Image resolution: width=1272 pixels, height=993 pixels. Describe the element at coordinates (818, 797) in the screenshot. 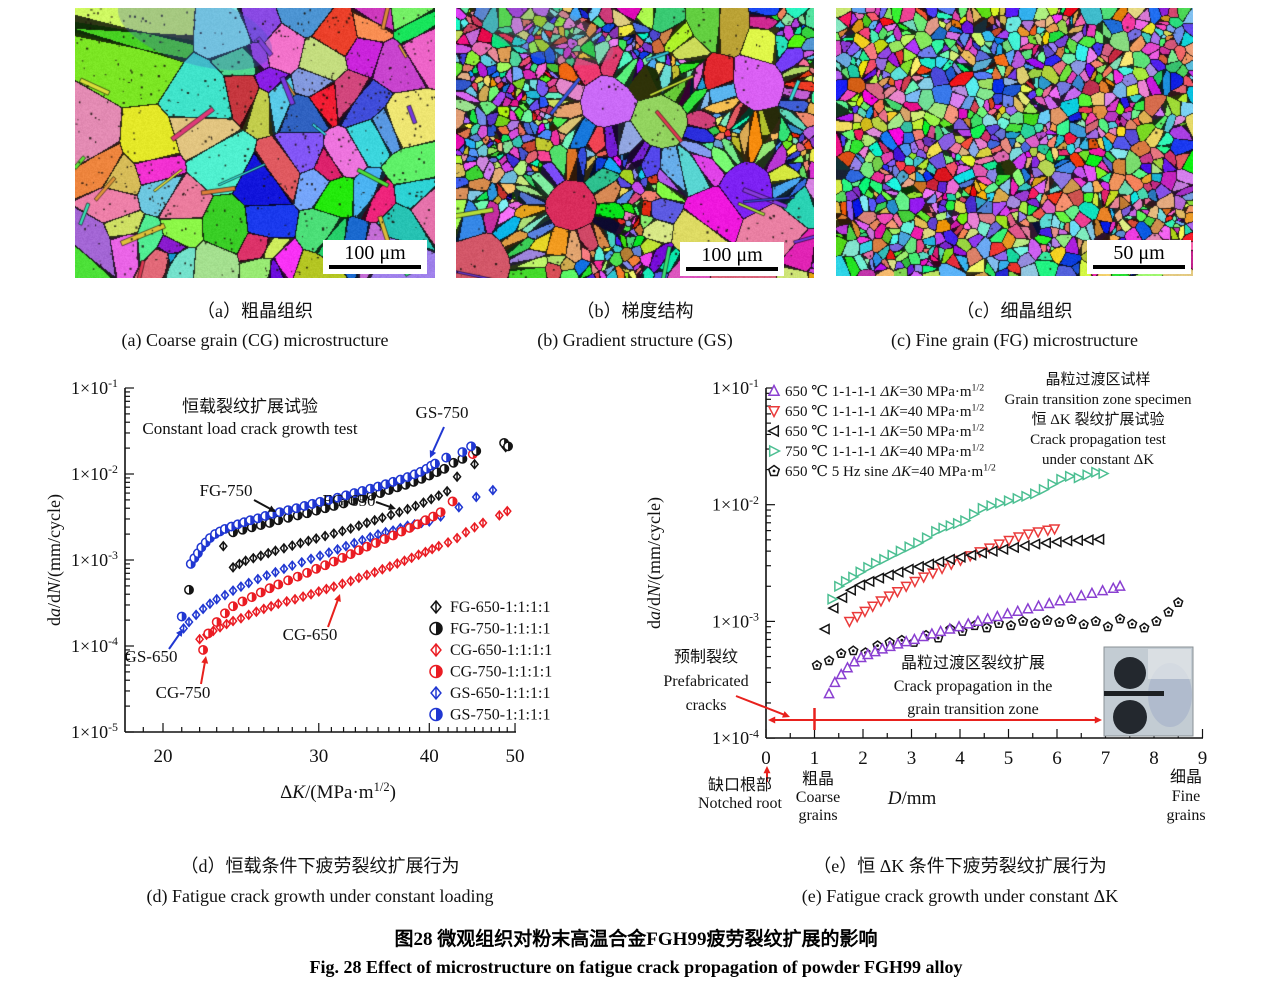

I see `svg-text: Coarse` at that location.